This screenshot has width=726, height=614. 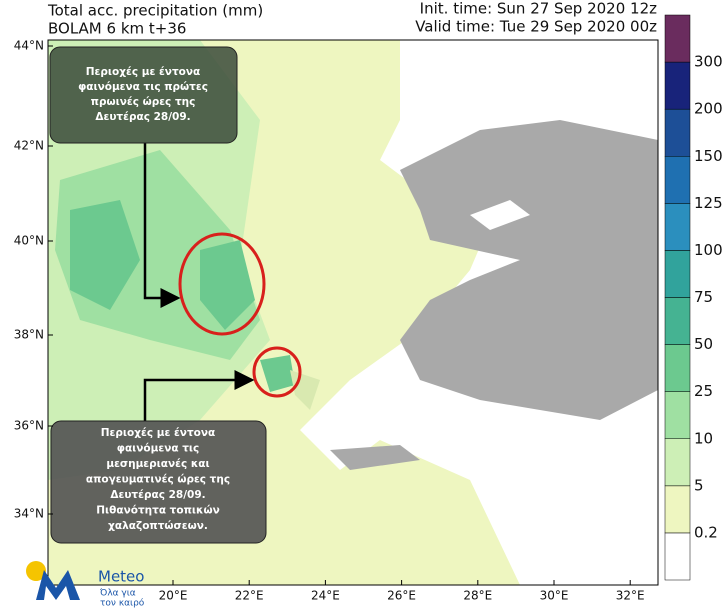 I want to click on annotation-text: φαινόμενα τις πρώτες, so click(x=143, y=87).